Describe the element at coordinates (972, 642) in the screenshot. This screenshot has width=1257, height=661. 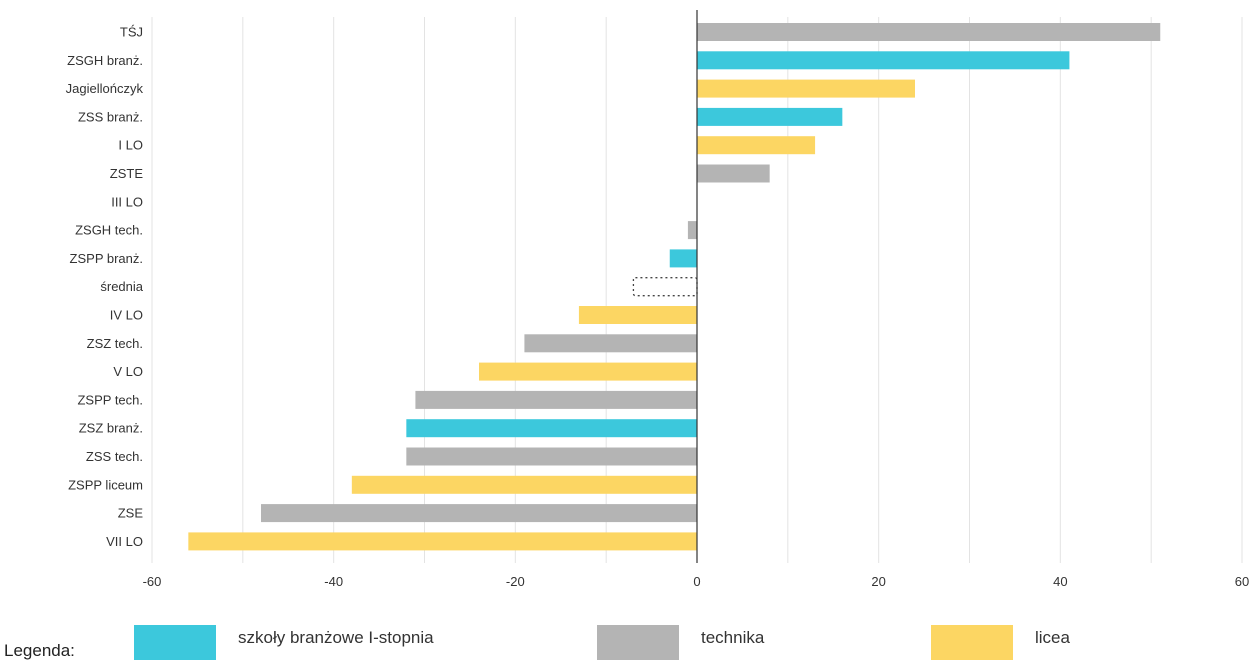
I see `legend-swatch-licea` at that location.